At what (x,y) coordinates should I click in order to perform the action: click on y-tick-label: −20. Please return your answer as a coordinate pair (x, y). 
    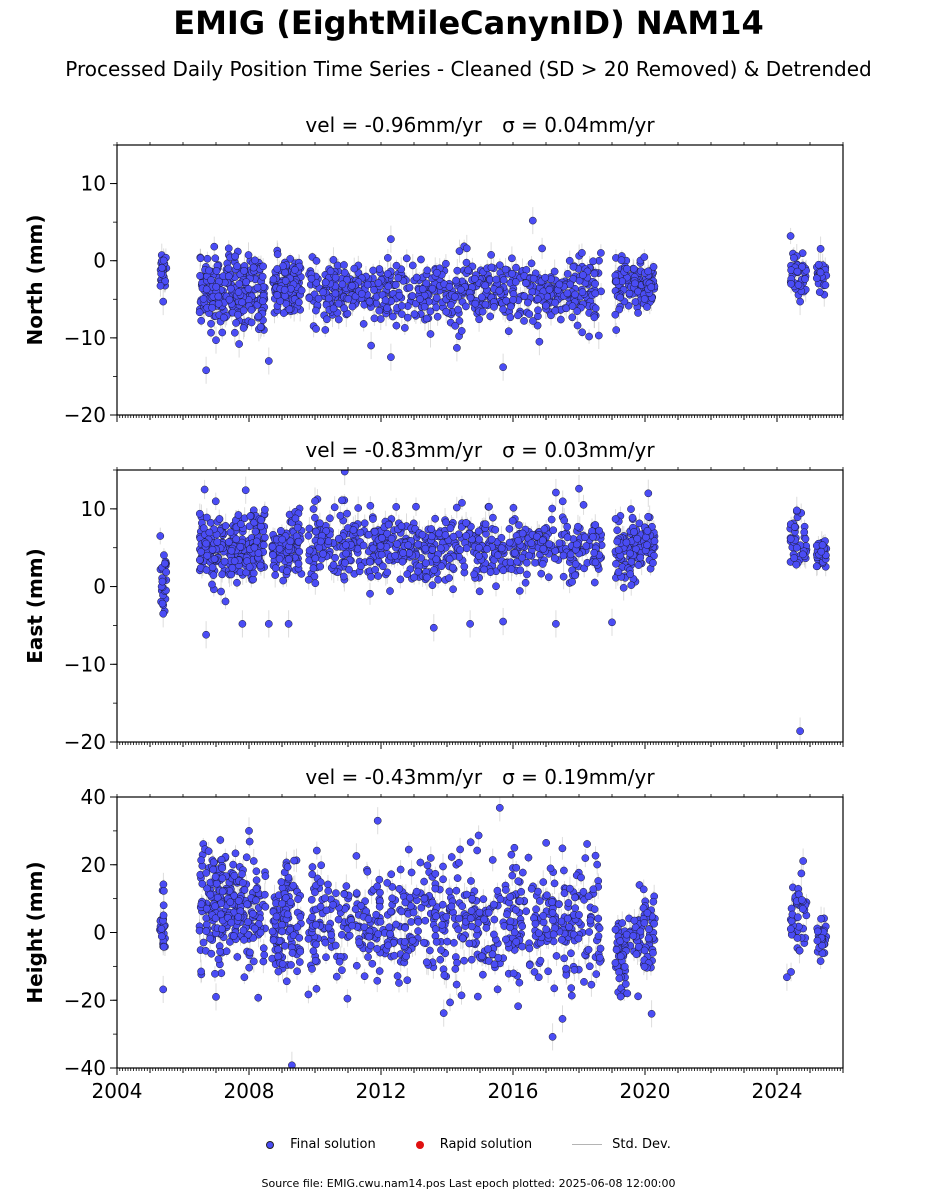
    Looking at the image, I should click on (85, 415).